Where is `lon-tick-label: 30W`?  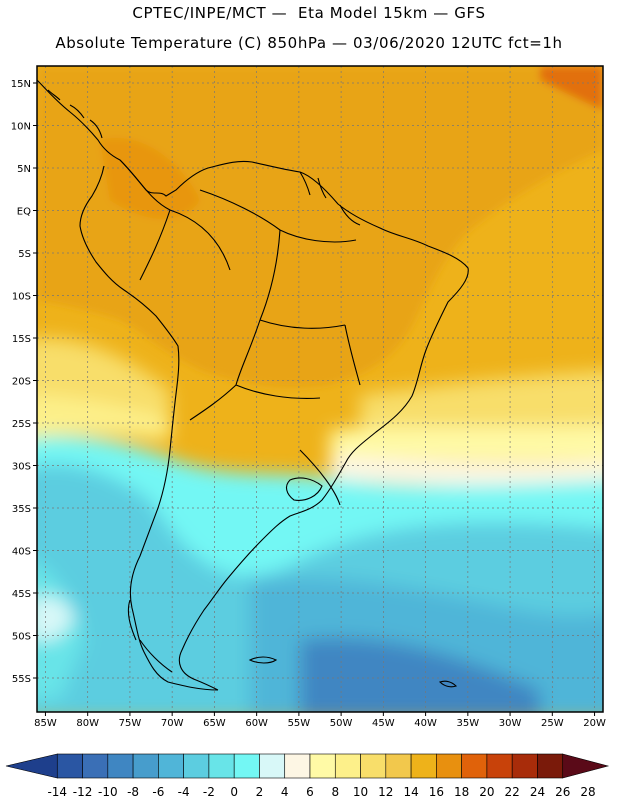 lon-tick-label: 30W is located at coordinates (510, 723).